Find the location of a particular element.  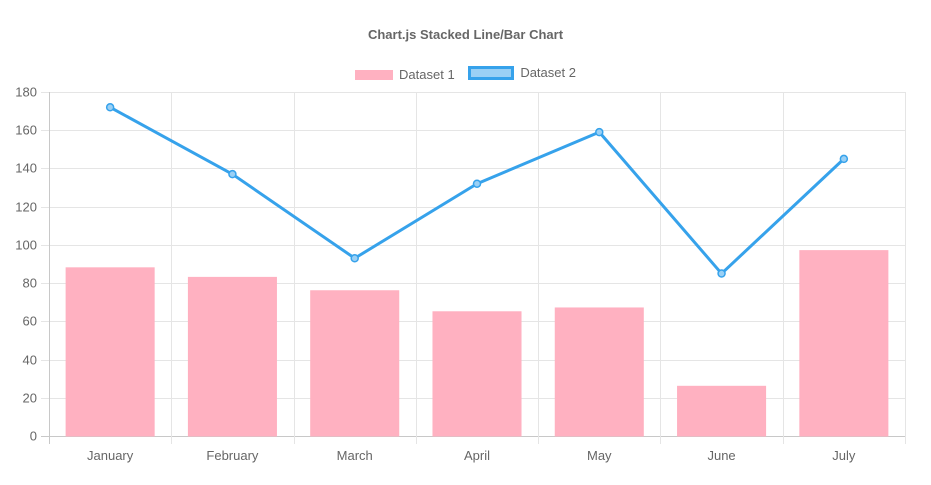

legend-item-dataset-2: Dataset 2 is located at coordinates (522, 72).